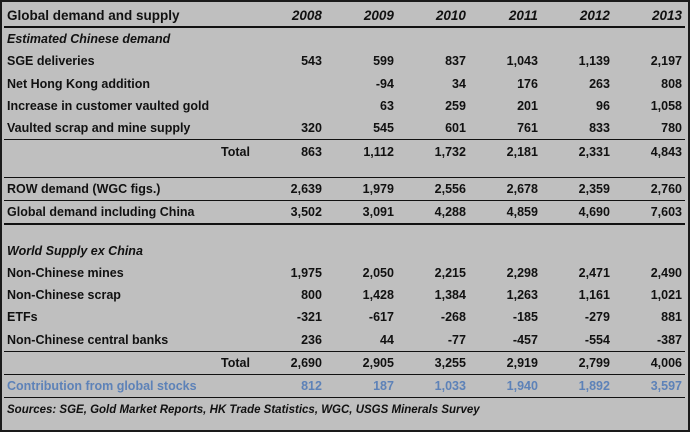  I want to click on table-title: Global demand and supply, so click(128, 16).